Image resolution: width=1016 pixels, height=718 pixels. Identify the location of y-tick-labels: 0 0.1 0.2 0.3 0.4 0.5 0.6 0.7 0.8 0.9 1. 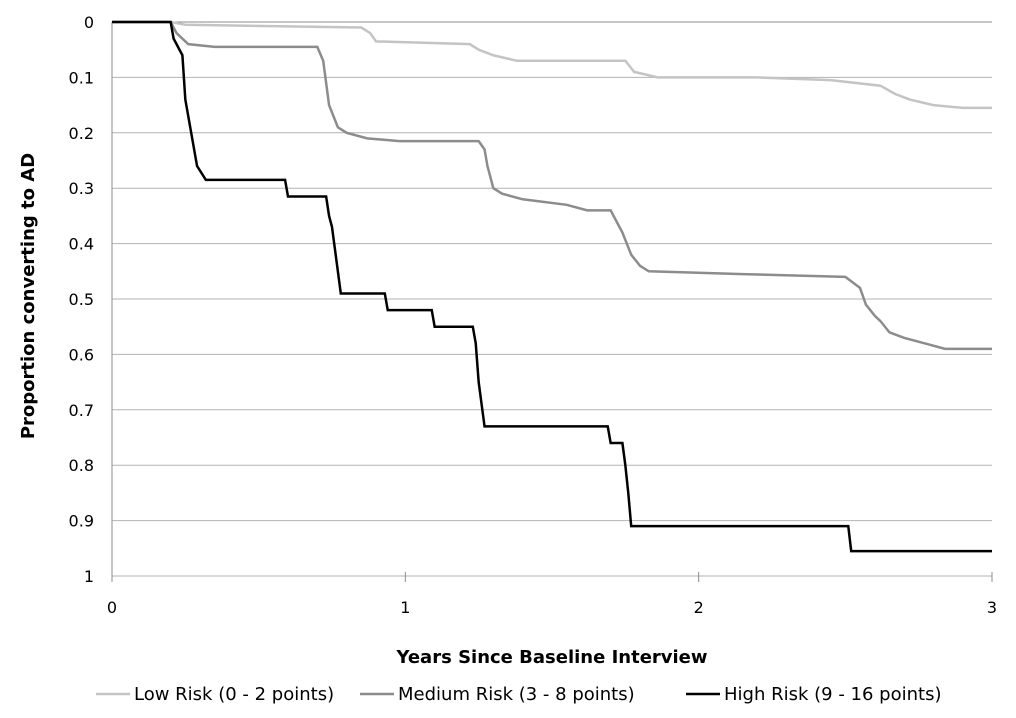
(81, 299).